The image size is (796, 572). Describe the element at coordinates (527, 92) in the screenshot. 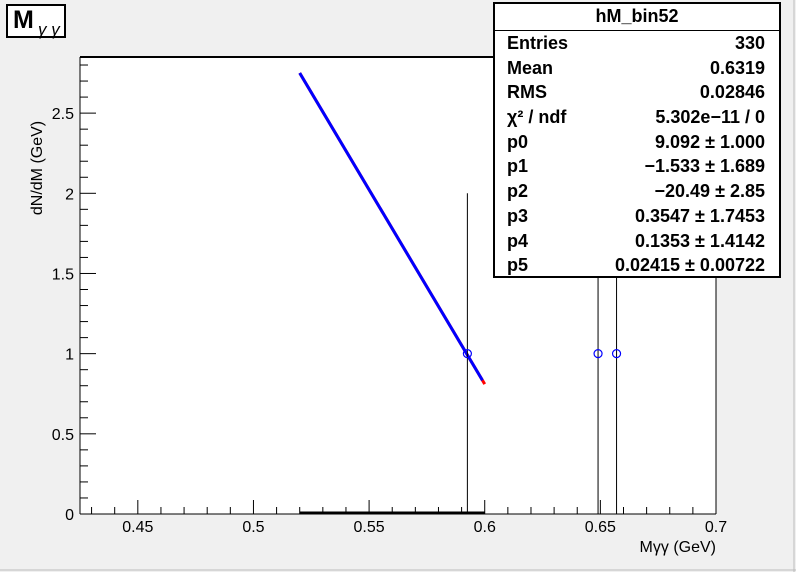

I see `stats-key: RMS` at that location.